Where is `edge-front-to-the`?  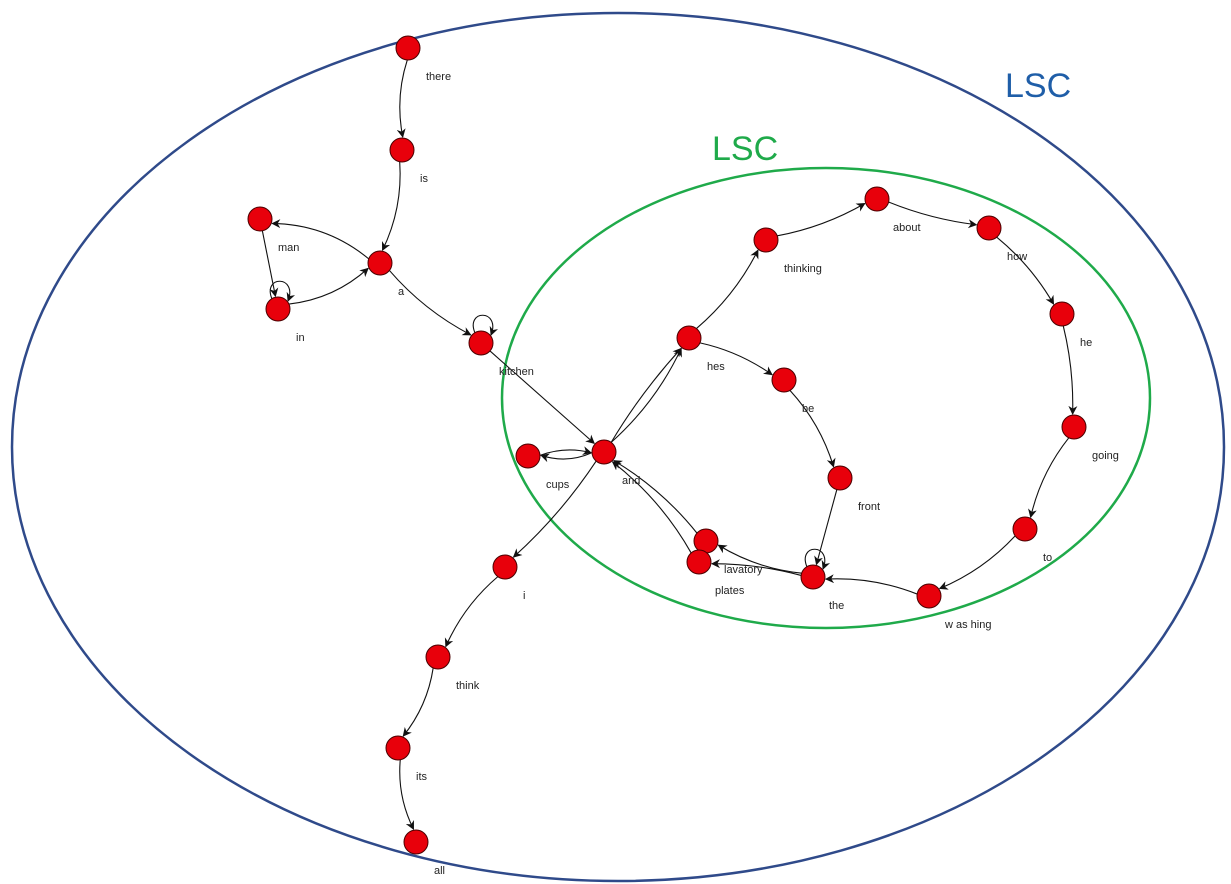 edge-front-to-the is located at coordinates (826, 527).